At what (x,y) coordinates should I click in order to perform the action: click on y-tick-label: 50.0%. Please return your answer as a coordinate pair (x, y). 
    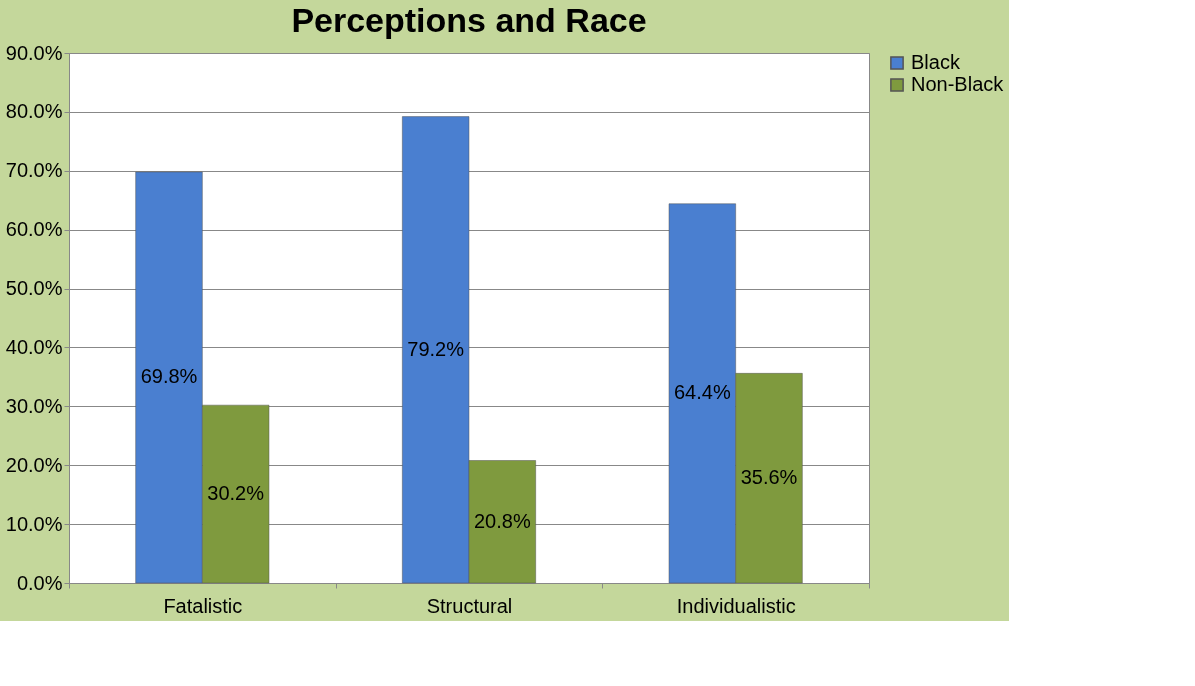
    Looking at the image, I should click on (34, 288).